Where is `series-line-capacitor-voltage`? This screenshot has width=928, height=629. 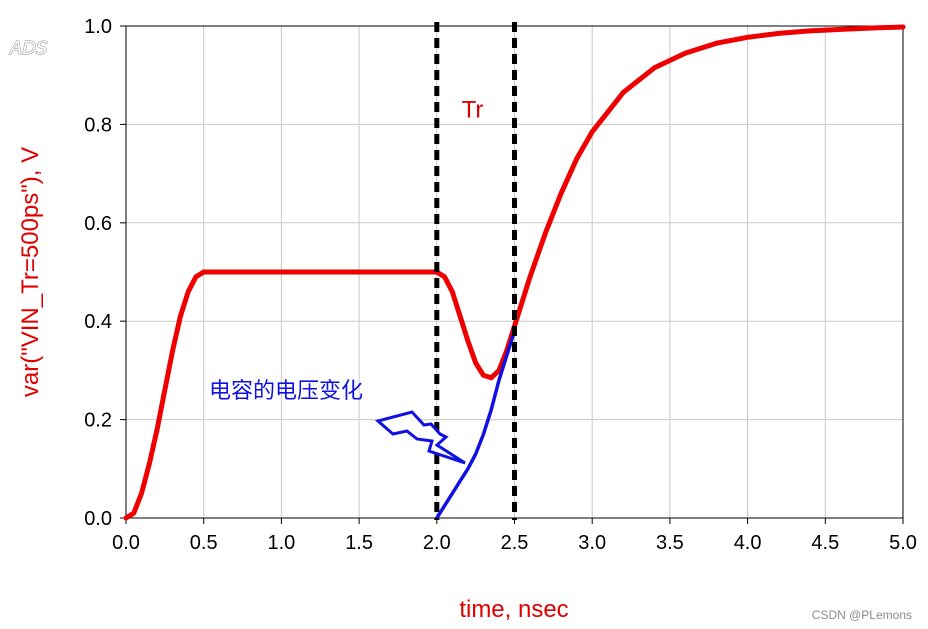 series-line-capacitor-voltage is located at coordinates (476, 424).